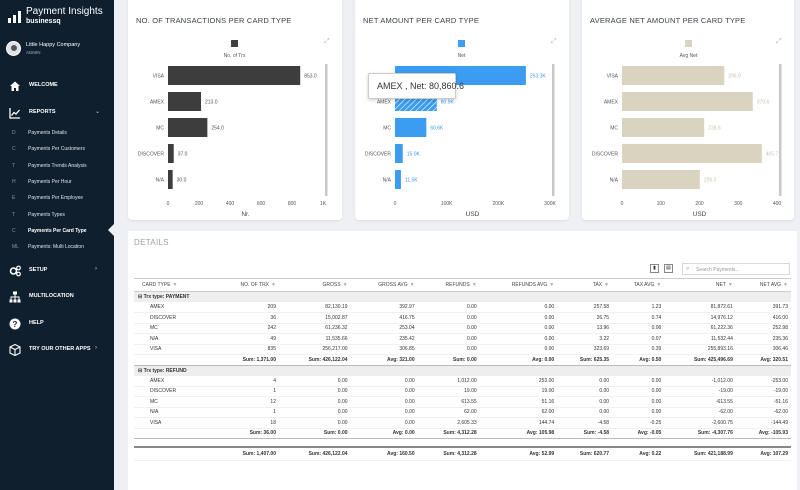 The height and width of the screenshot is (490, 800). Describe the element at coordinates (14, 149) in the screenshot. I see `subitem-initial: C` at that location.